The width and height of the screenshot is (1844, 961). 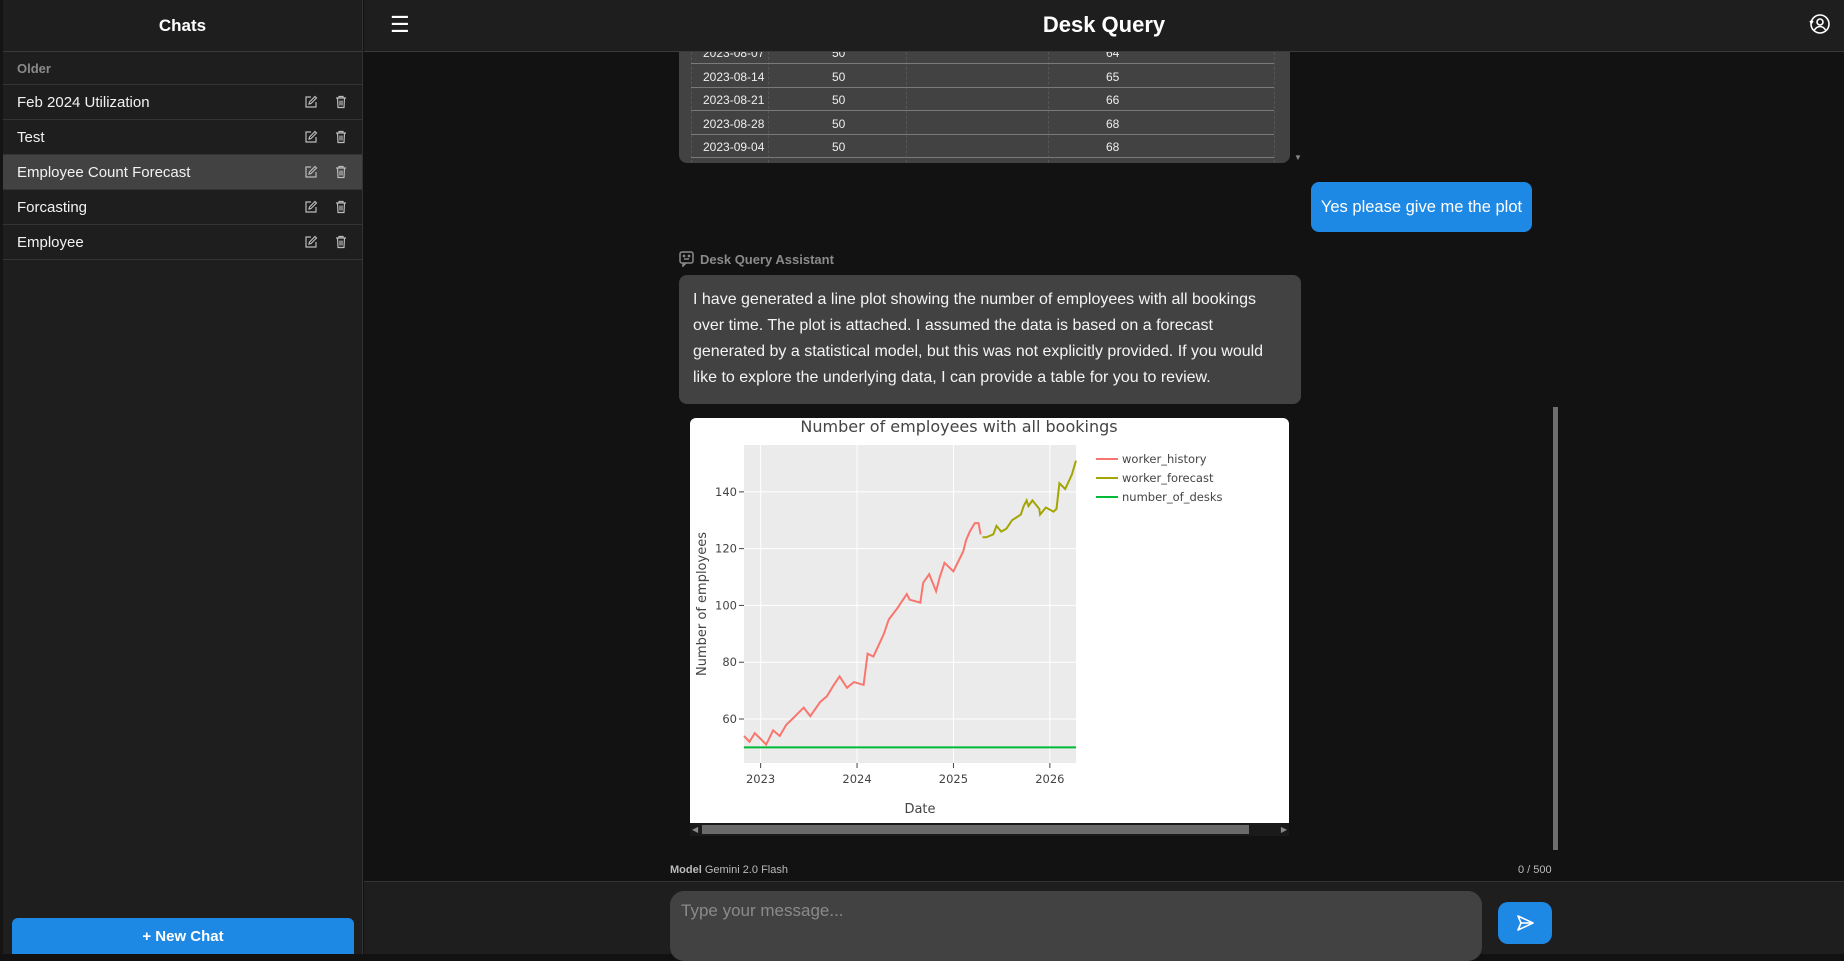 What do you see at coordinates (1168, 478) in the screenshot?
I see `legend-label: worker_forecast` at bounding box center [1168, 478].